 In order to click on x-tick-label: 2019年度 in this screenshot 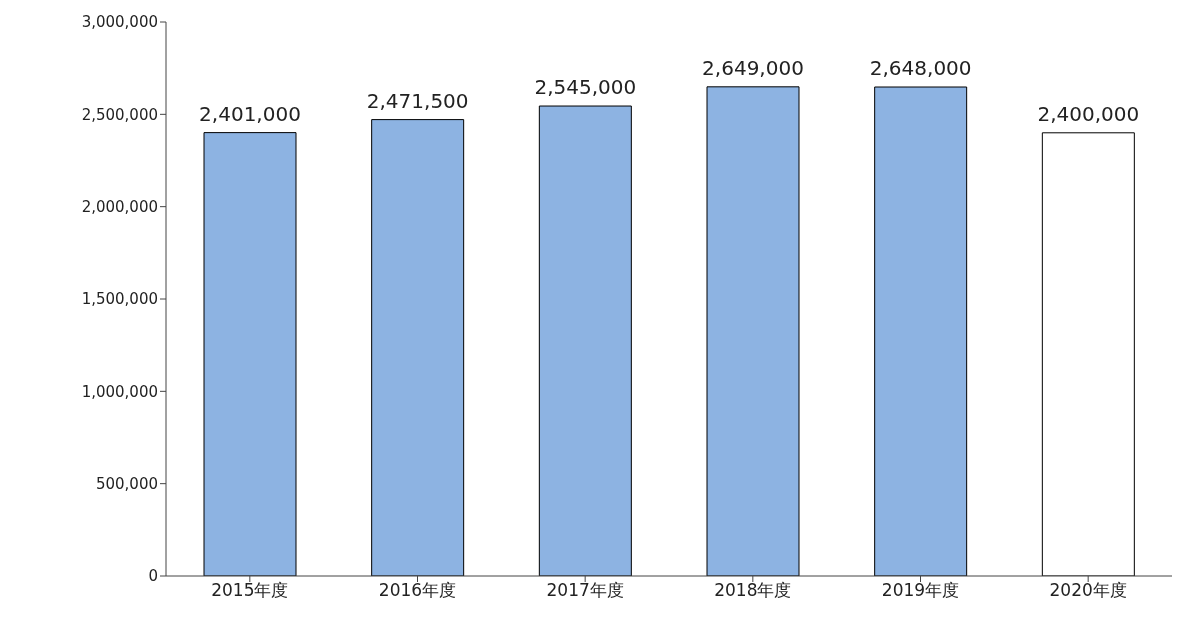, I will do `click(920, 590)`.